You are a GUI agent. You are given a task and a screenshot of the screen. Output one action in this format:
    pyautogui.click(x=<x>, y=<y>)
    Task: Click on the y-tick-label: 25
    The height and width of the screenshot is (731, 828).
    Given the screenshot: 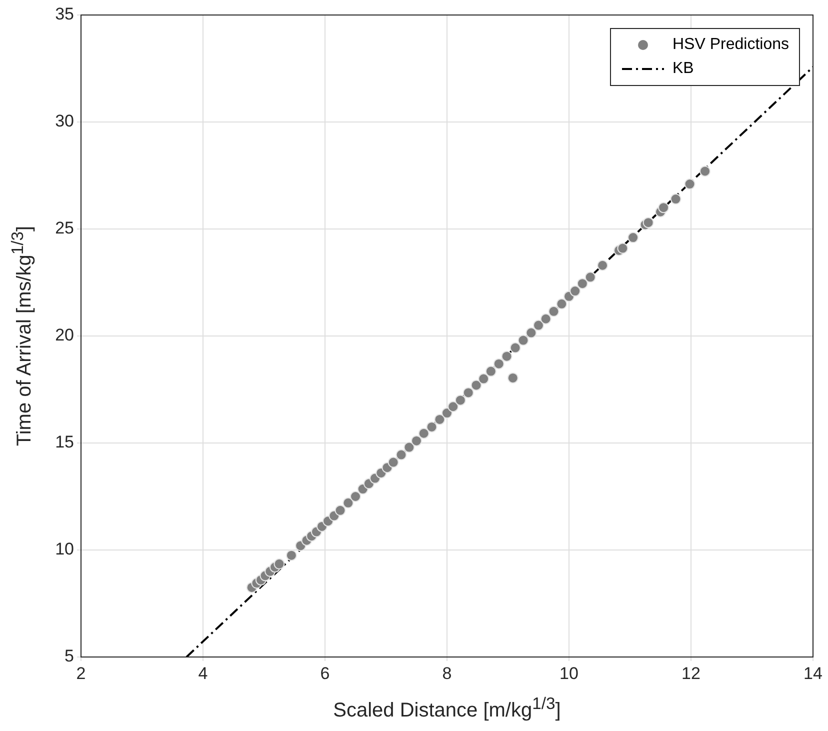 What is the action you would take?
    pyautogui.click(x=64, y=228)
    